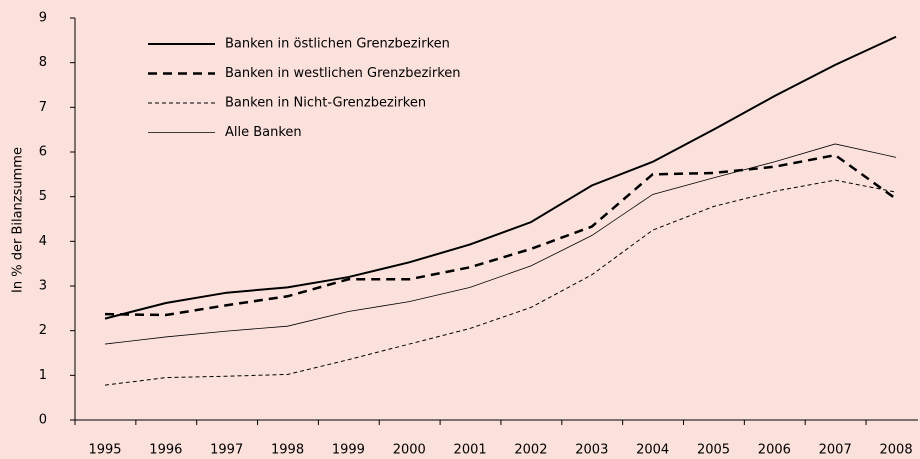  I want to click on y-tick-label: 2, so click(43, 330).